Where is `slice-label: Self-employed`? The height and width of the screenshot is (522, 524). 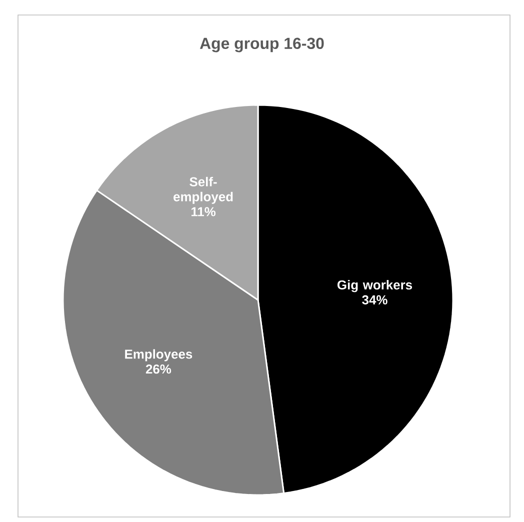 slice-label: Self-employed is located at coordinates (203, 190).